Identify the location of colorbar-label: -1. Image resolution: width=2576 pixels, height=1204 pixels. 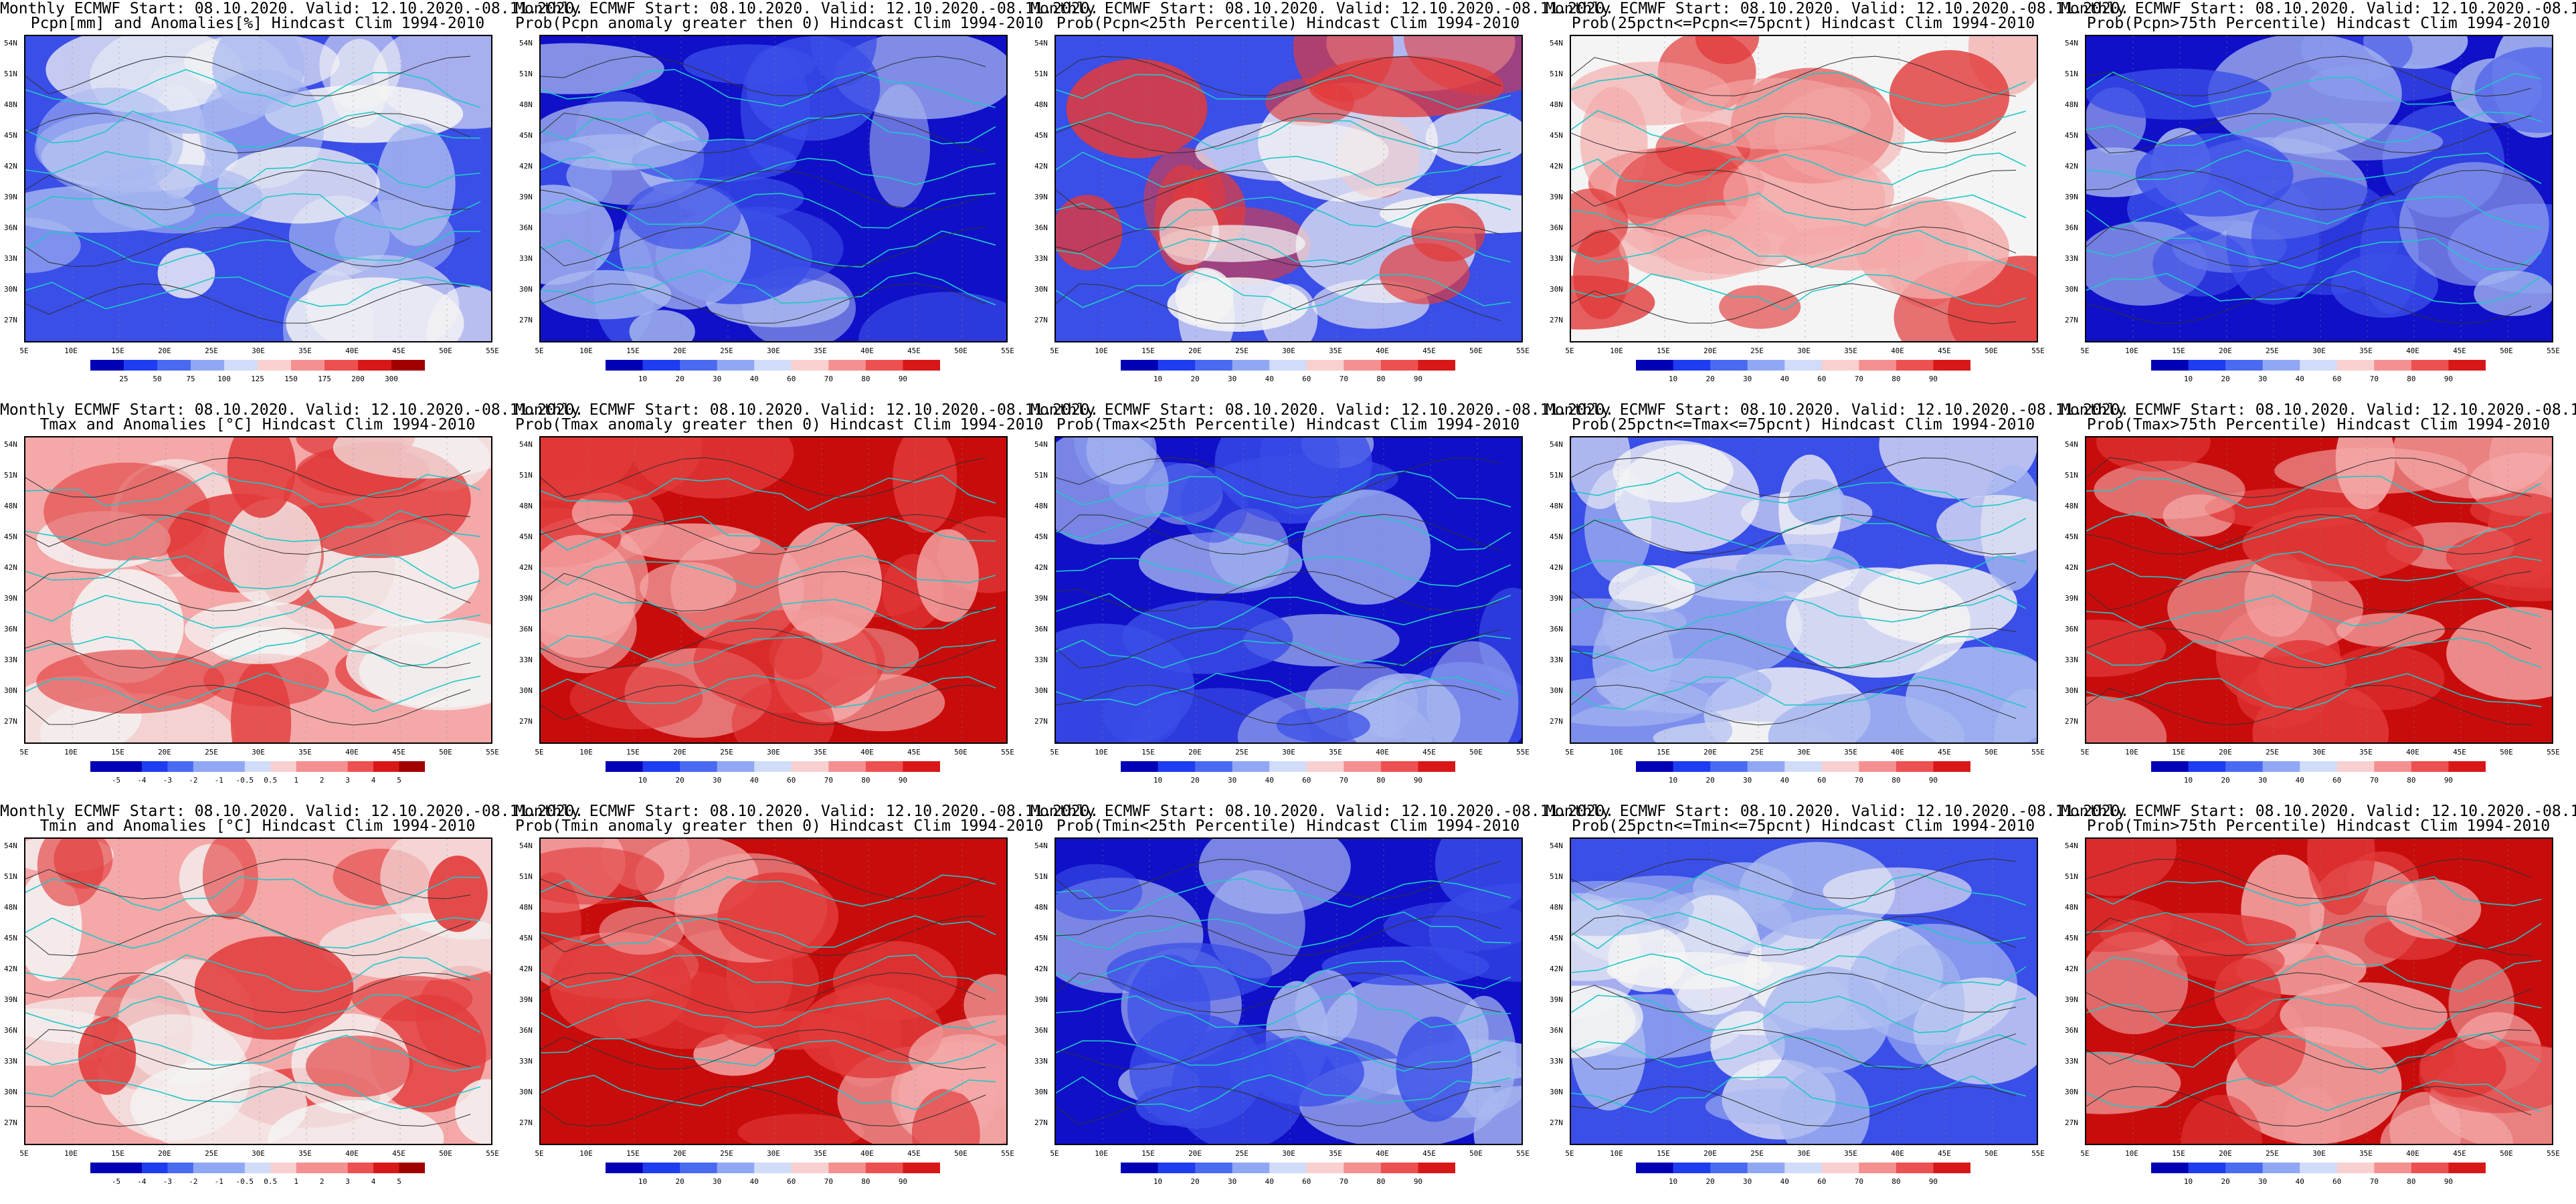
(218, 1181).